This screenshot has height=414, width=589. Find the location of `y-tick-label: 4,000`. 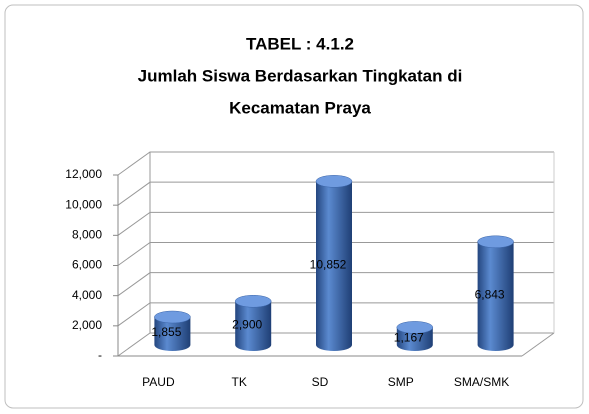

y-tick-label: 4,000 is located at coordinates (87, 295).